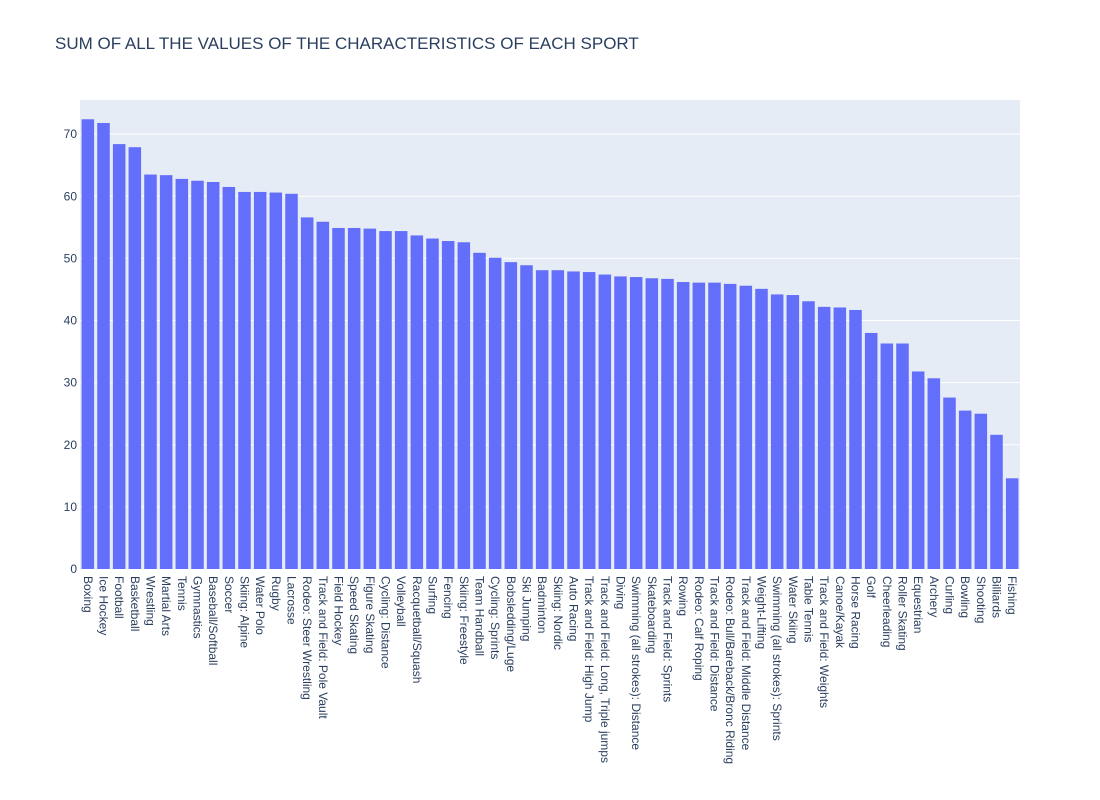 Image resolution: width=1100 pixels, height=800 pixels. What do you see at coordinates (260, 605) in the screenshot?
I see `x-tick-label: Water Polo` at bounding box center [260, 605].